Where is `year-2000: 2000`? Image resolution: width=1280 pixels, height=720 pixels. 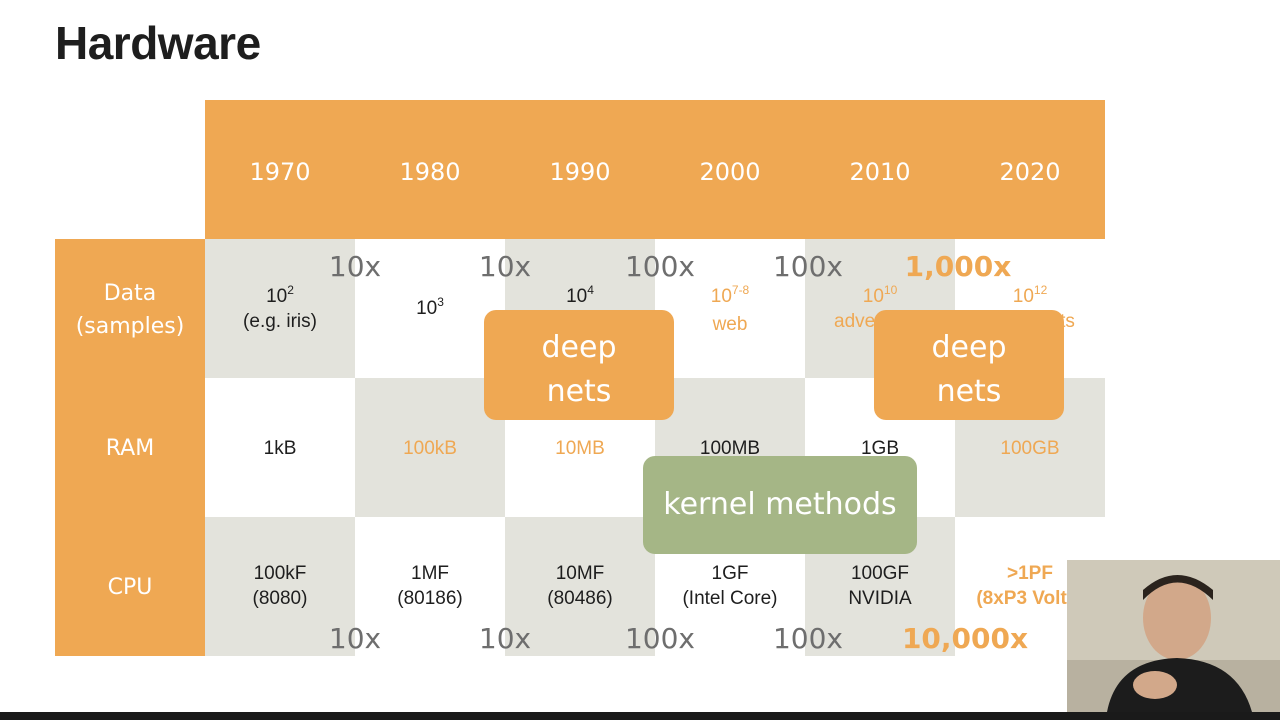 year-2000: 2000 is located at coordinates (730, 172).